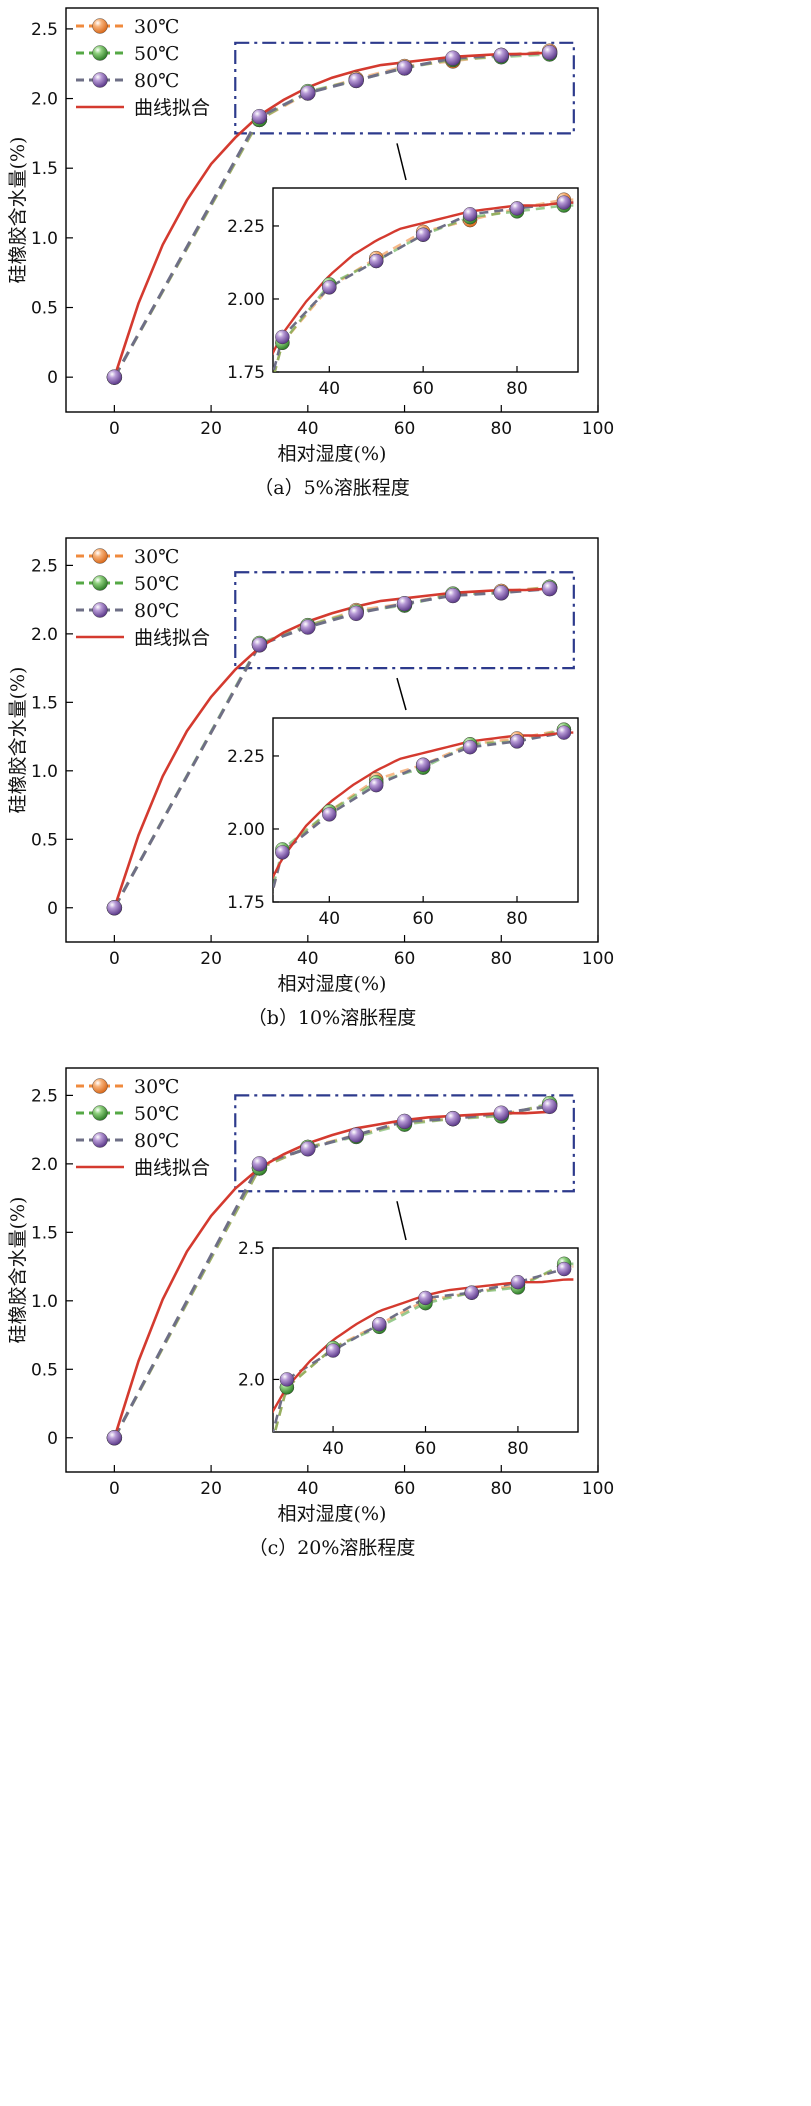 Image resolution: width=811 pixels, height=2106 pixels. I want to click on inset-y-tick-label: 1.75, so click(246, 903).